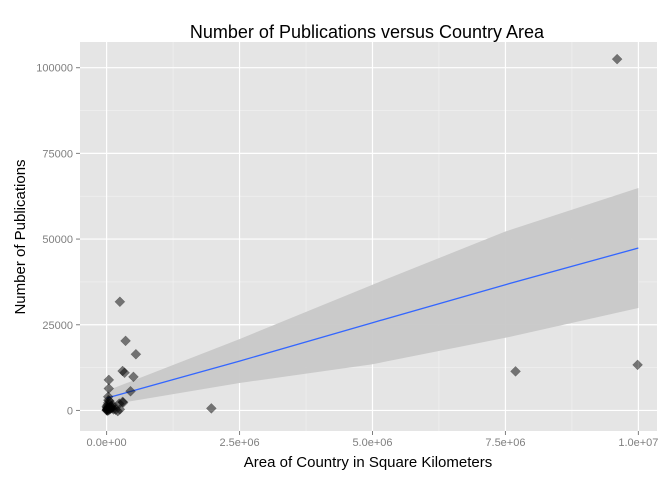 Image resolution: width=672 pixels, height=480 pixels. What do you see at coordinates (368, 462) in the screenshot?
I see `x-axis-title: Area of Country in Square Kilometers` at bounding box center [368, 462].